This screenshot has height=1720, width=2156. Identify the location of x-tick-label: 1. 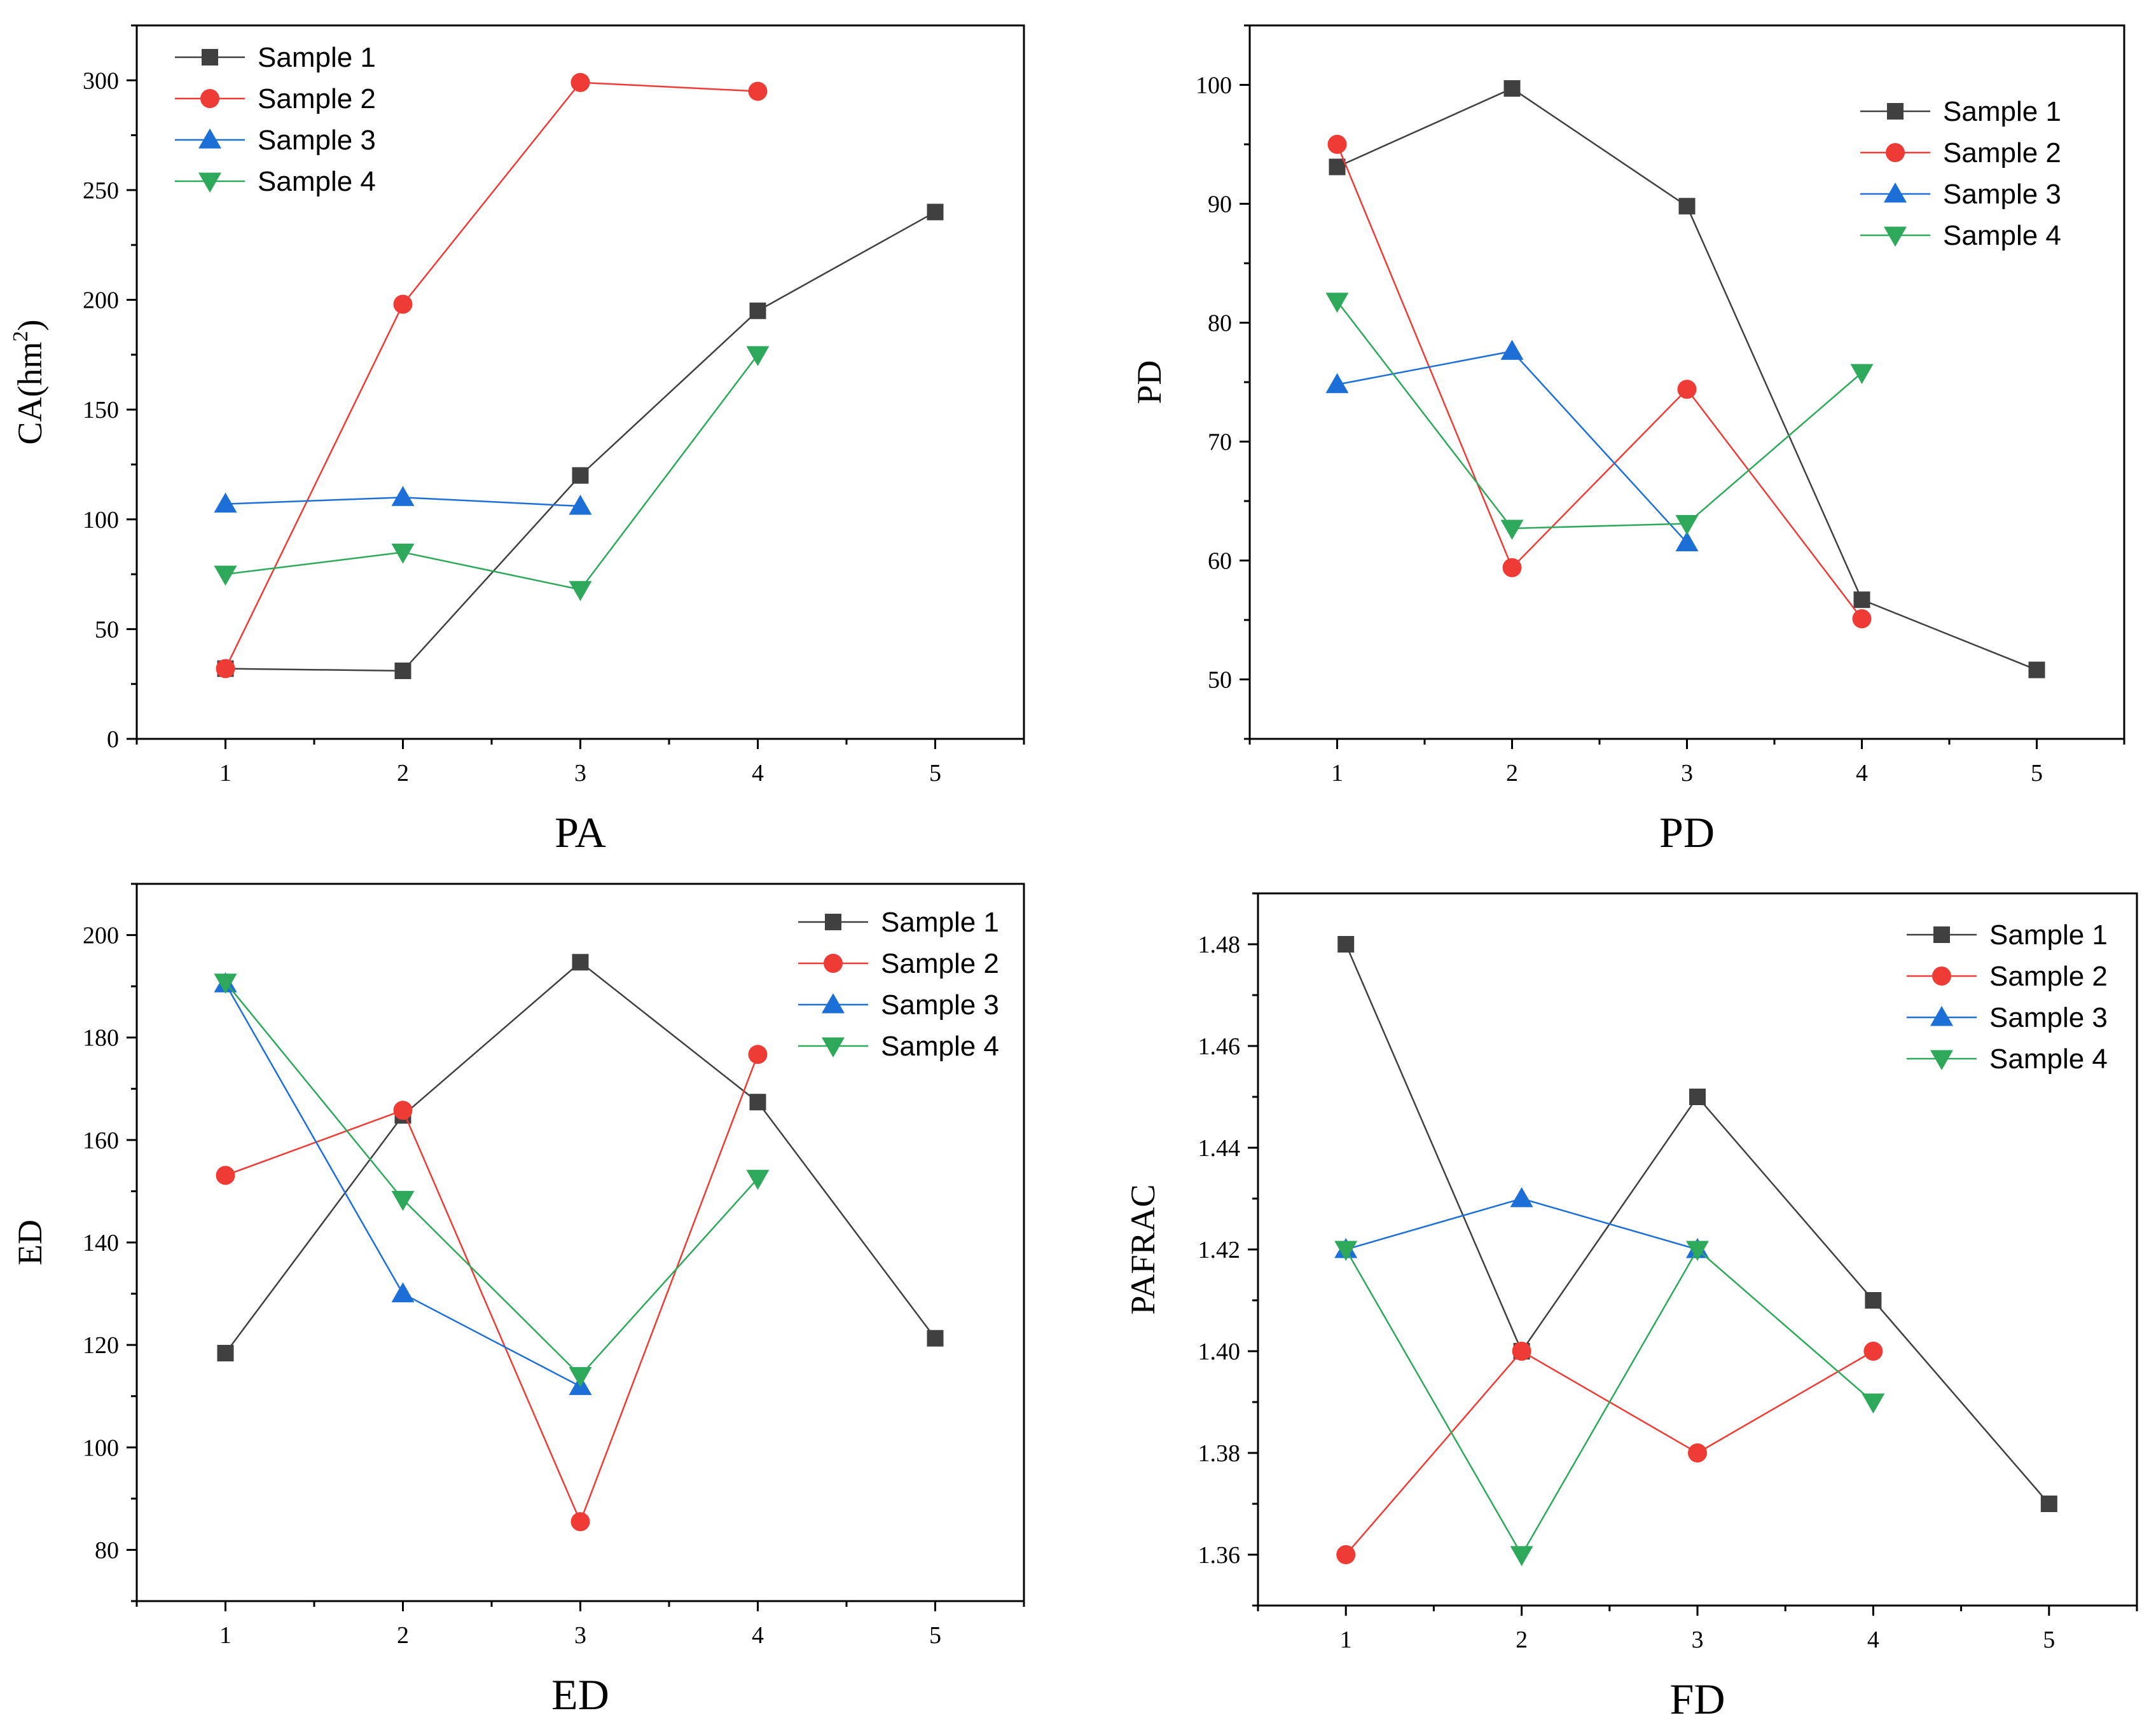
(1346, 1640).